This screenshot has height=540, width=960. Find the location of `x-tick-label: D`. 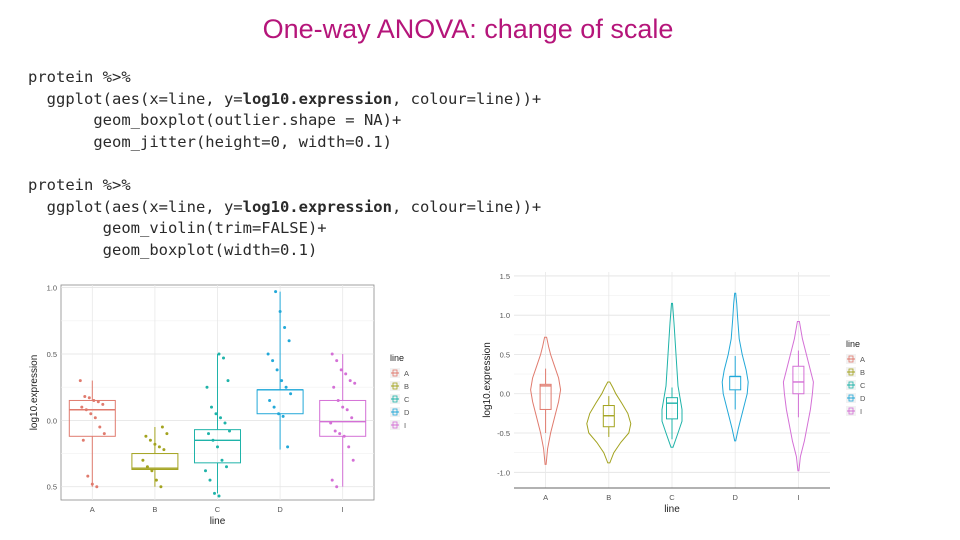

x-tick-label: D is located at coordinates (735, 497).